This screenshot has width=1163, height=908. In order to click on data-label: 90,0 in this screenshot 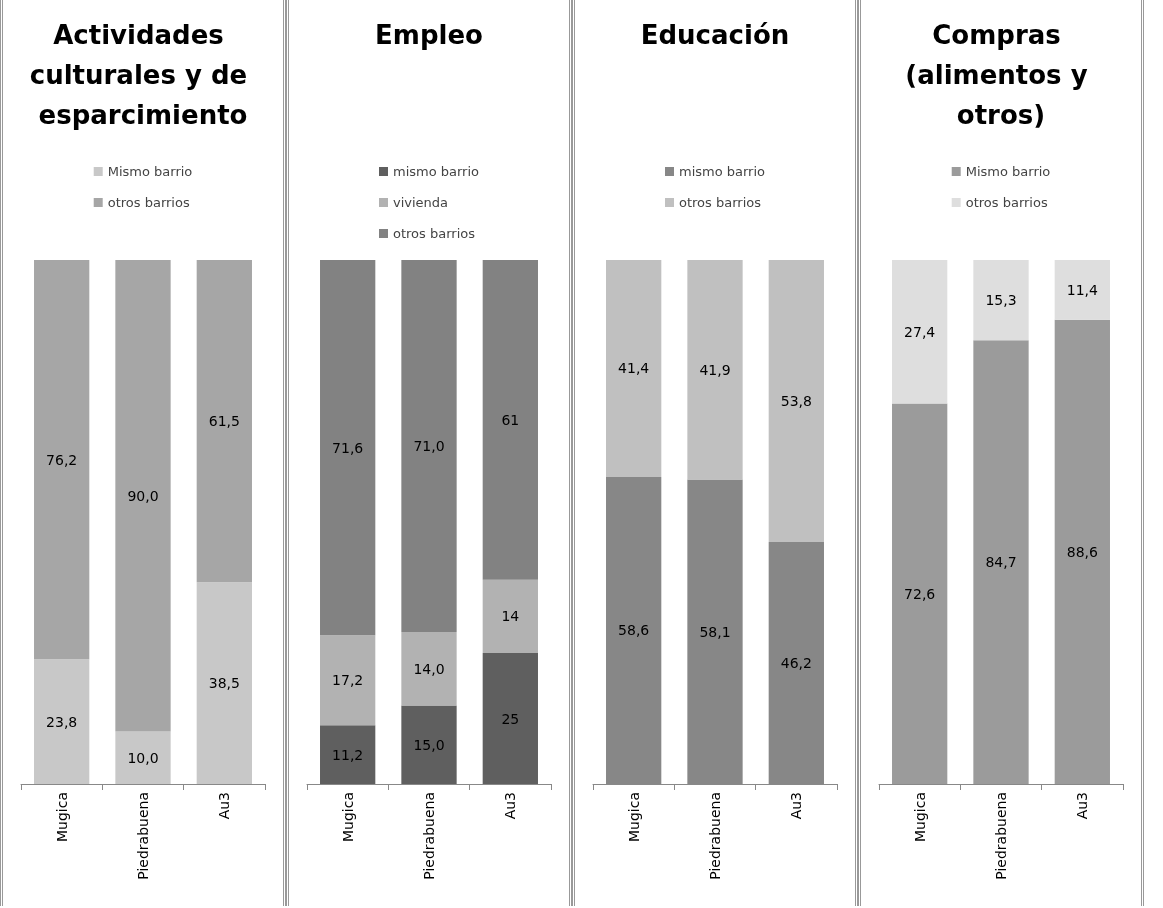, I will do `click(143, 495)`.